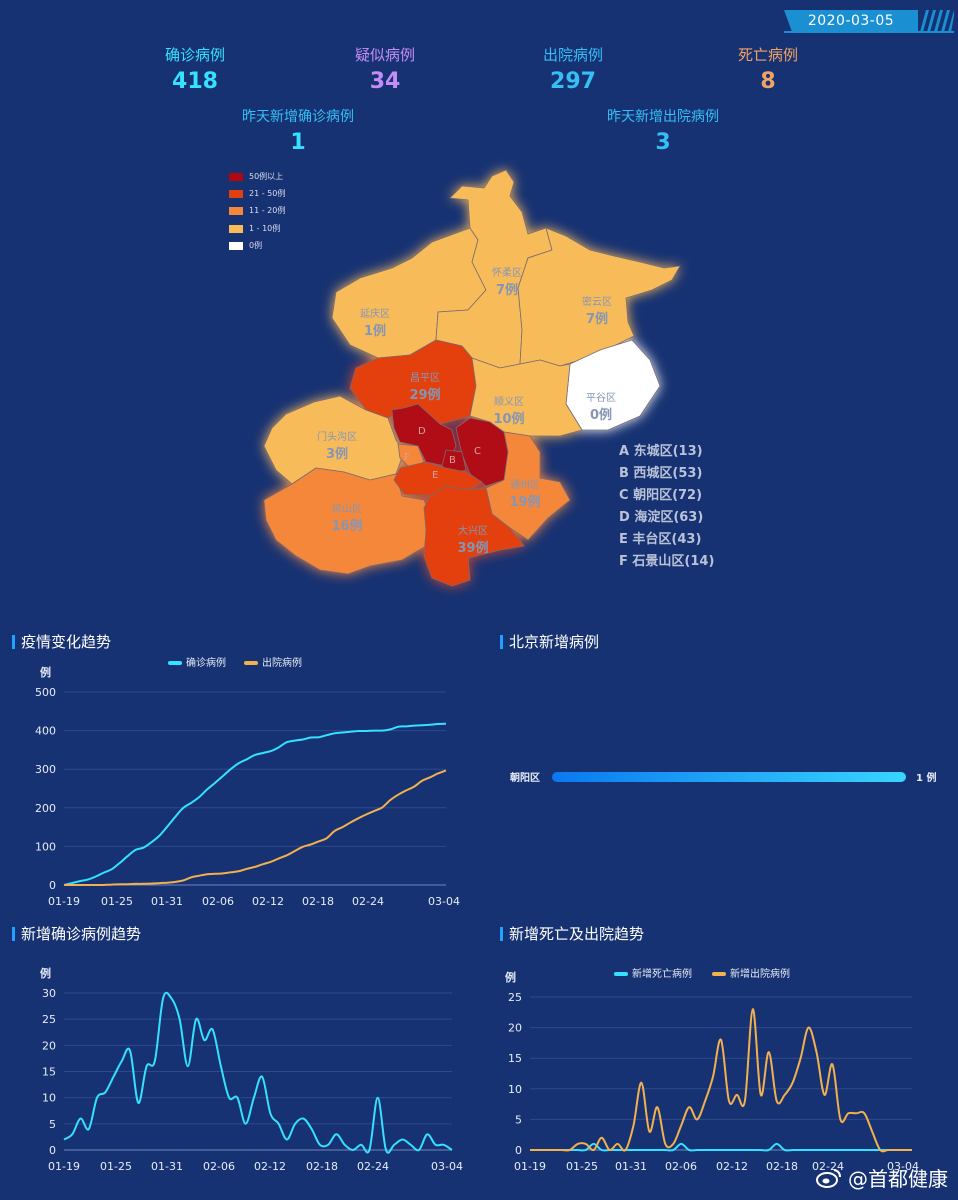 Image resolution: width=958 pixels, height=1200 pixels. What do you see at coordinates (525, 777) in the screenshot?
I see `bar-category-label: 朝阳区` at bounding box center [525, 777].